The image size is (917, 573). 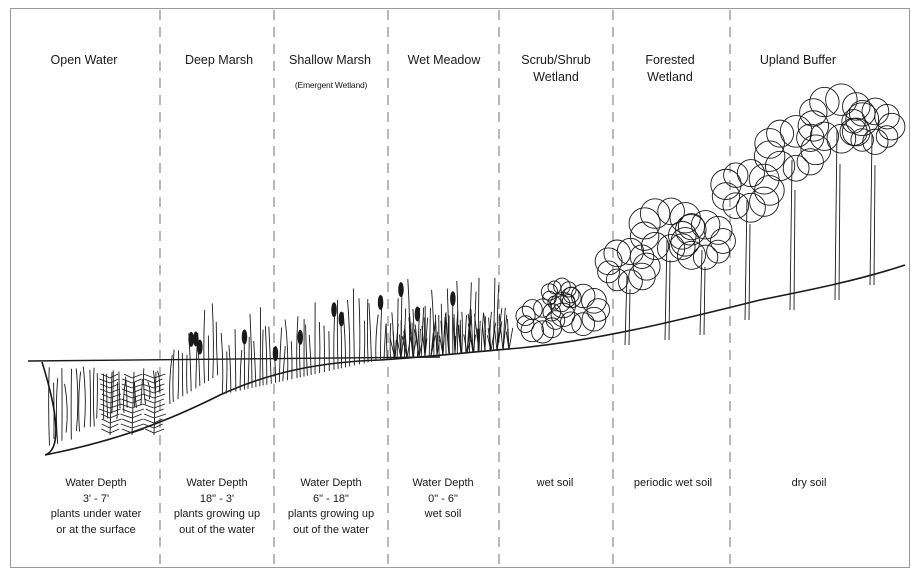 What do you see at coordinates (571, 322) in the screenshot?
I see `shrub` at bounding box center [571, 322].